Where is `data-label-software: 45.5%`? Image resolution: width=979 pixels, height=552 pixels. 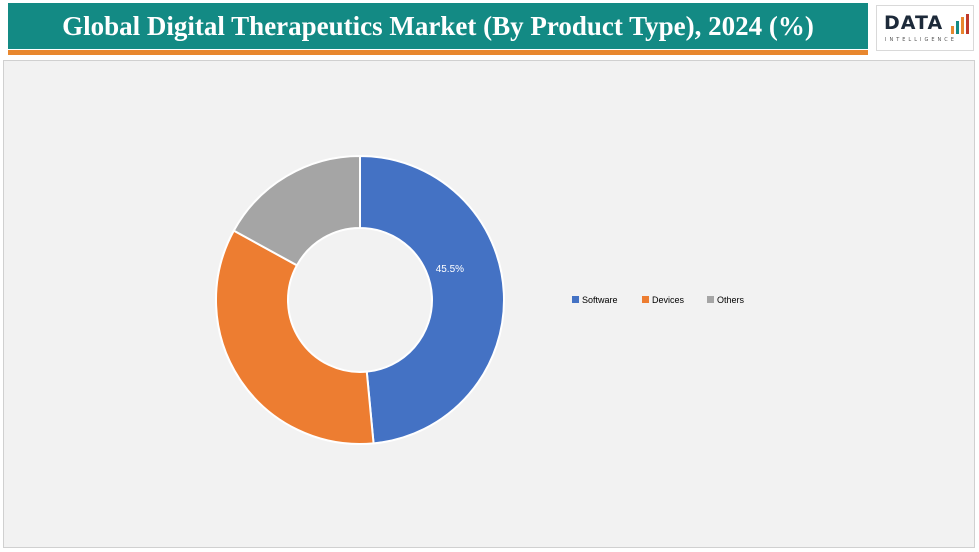
data-label-software: 45.5% is located at coordinates (450, 269).